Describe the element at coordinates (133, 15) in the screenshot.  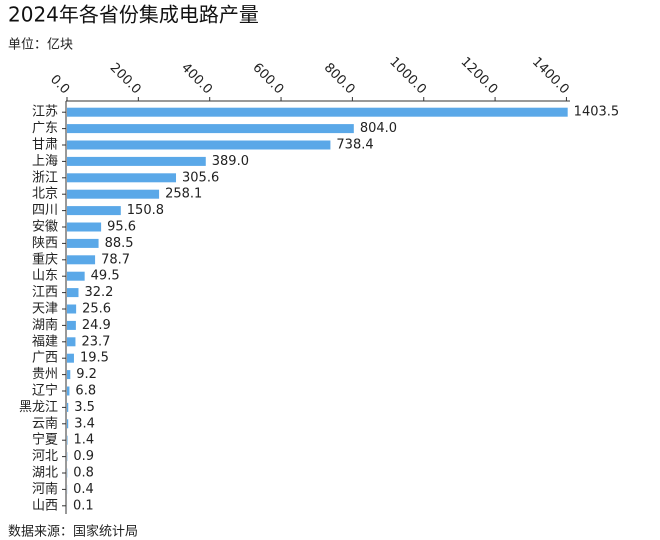
I see `chart-title: 2024年各省份集成电路产量` at that location.